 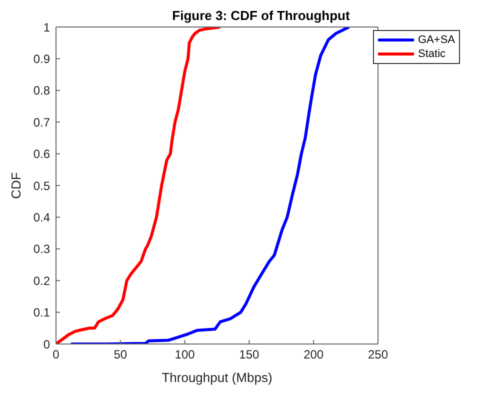 What do you see at coordinates (41, 249) in the screenshot?
I see `y-tick-label: 0.3` at bounding box center [41, 249].